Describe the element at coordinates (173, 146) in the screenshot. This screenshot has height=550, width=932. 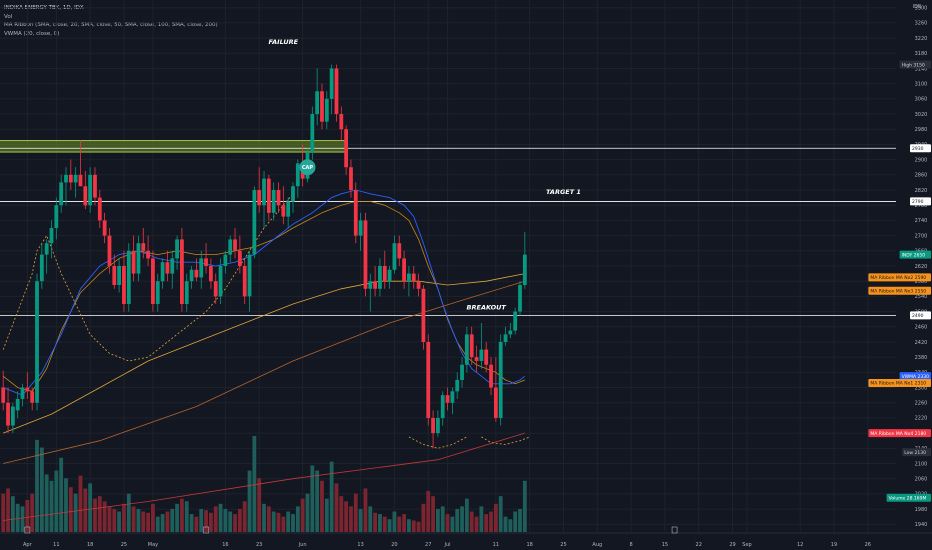
I see `resistance-zone-box` at that location.